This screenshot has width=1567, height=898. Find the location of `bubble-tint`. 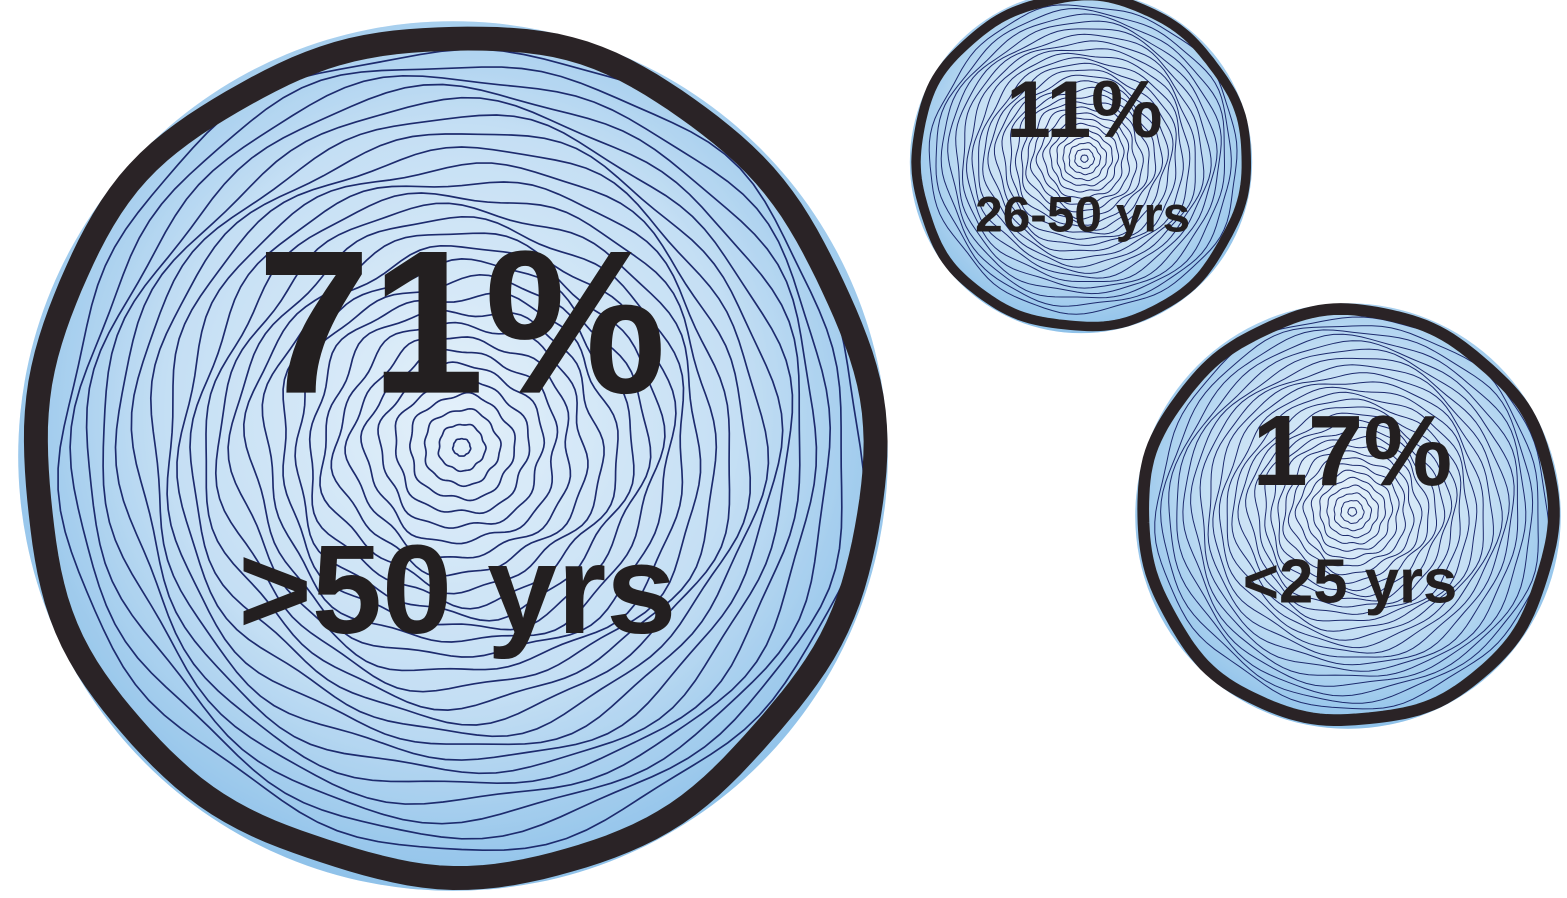

bubble-tint is located at coordinates (1348, 516).